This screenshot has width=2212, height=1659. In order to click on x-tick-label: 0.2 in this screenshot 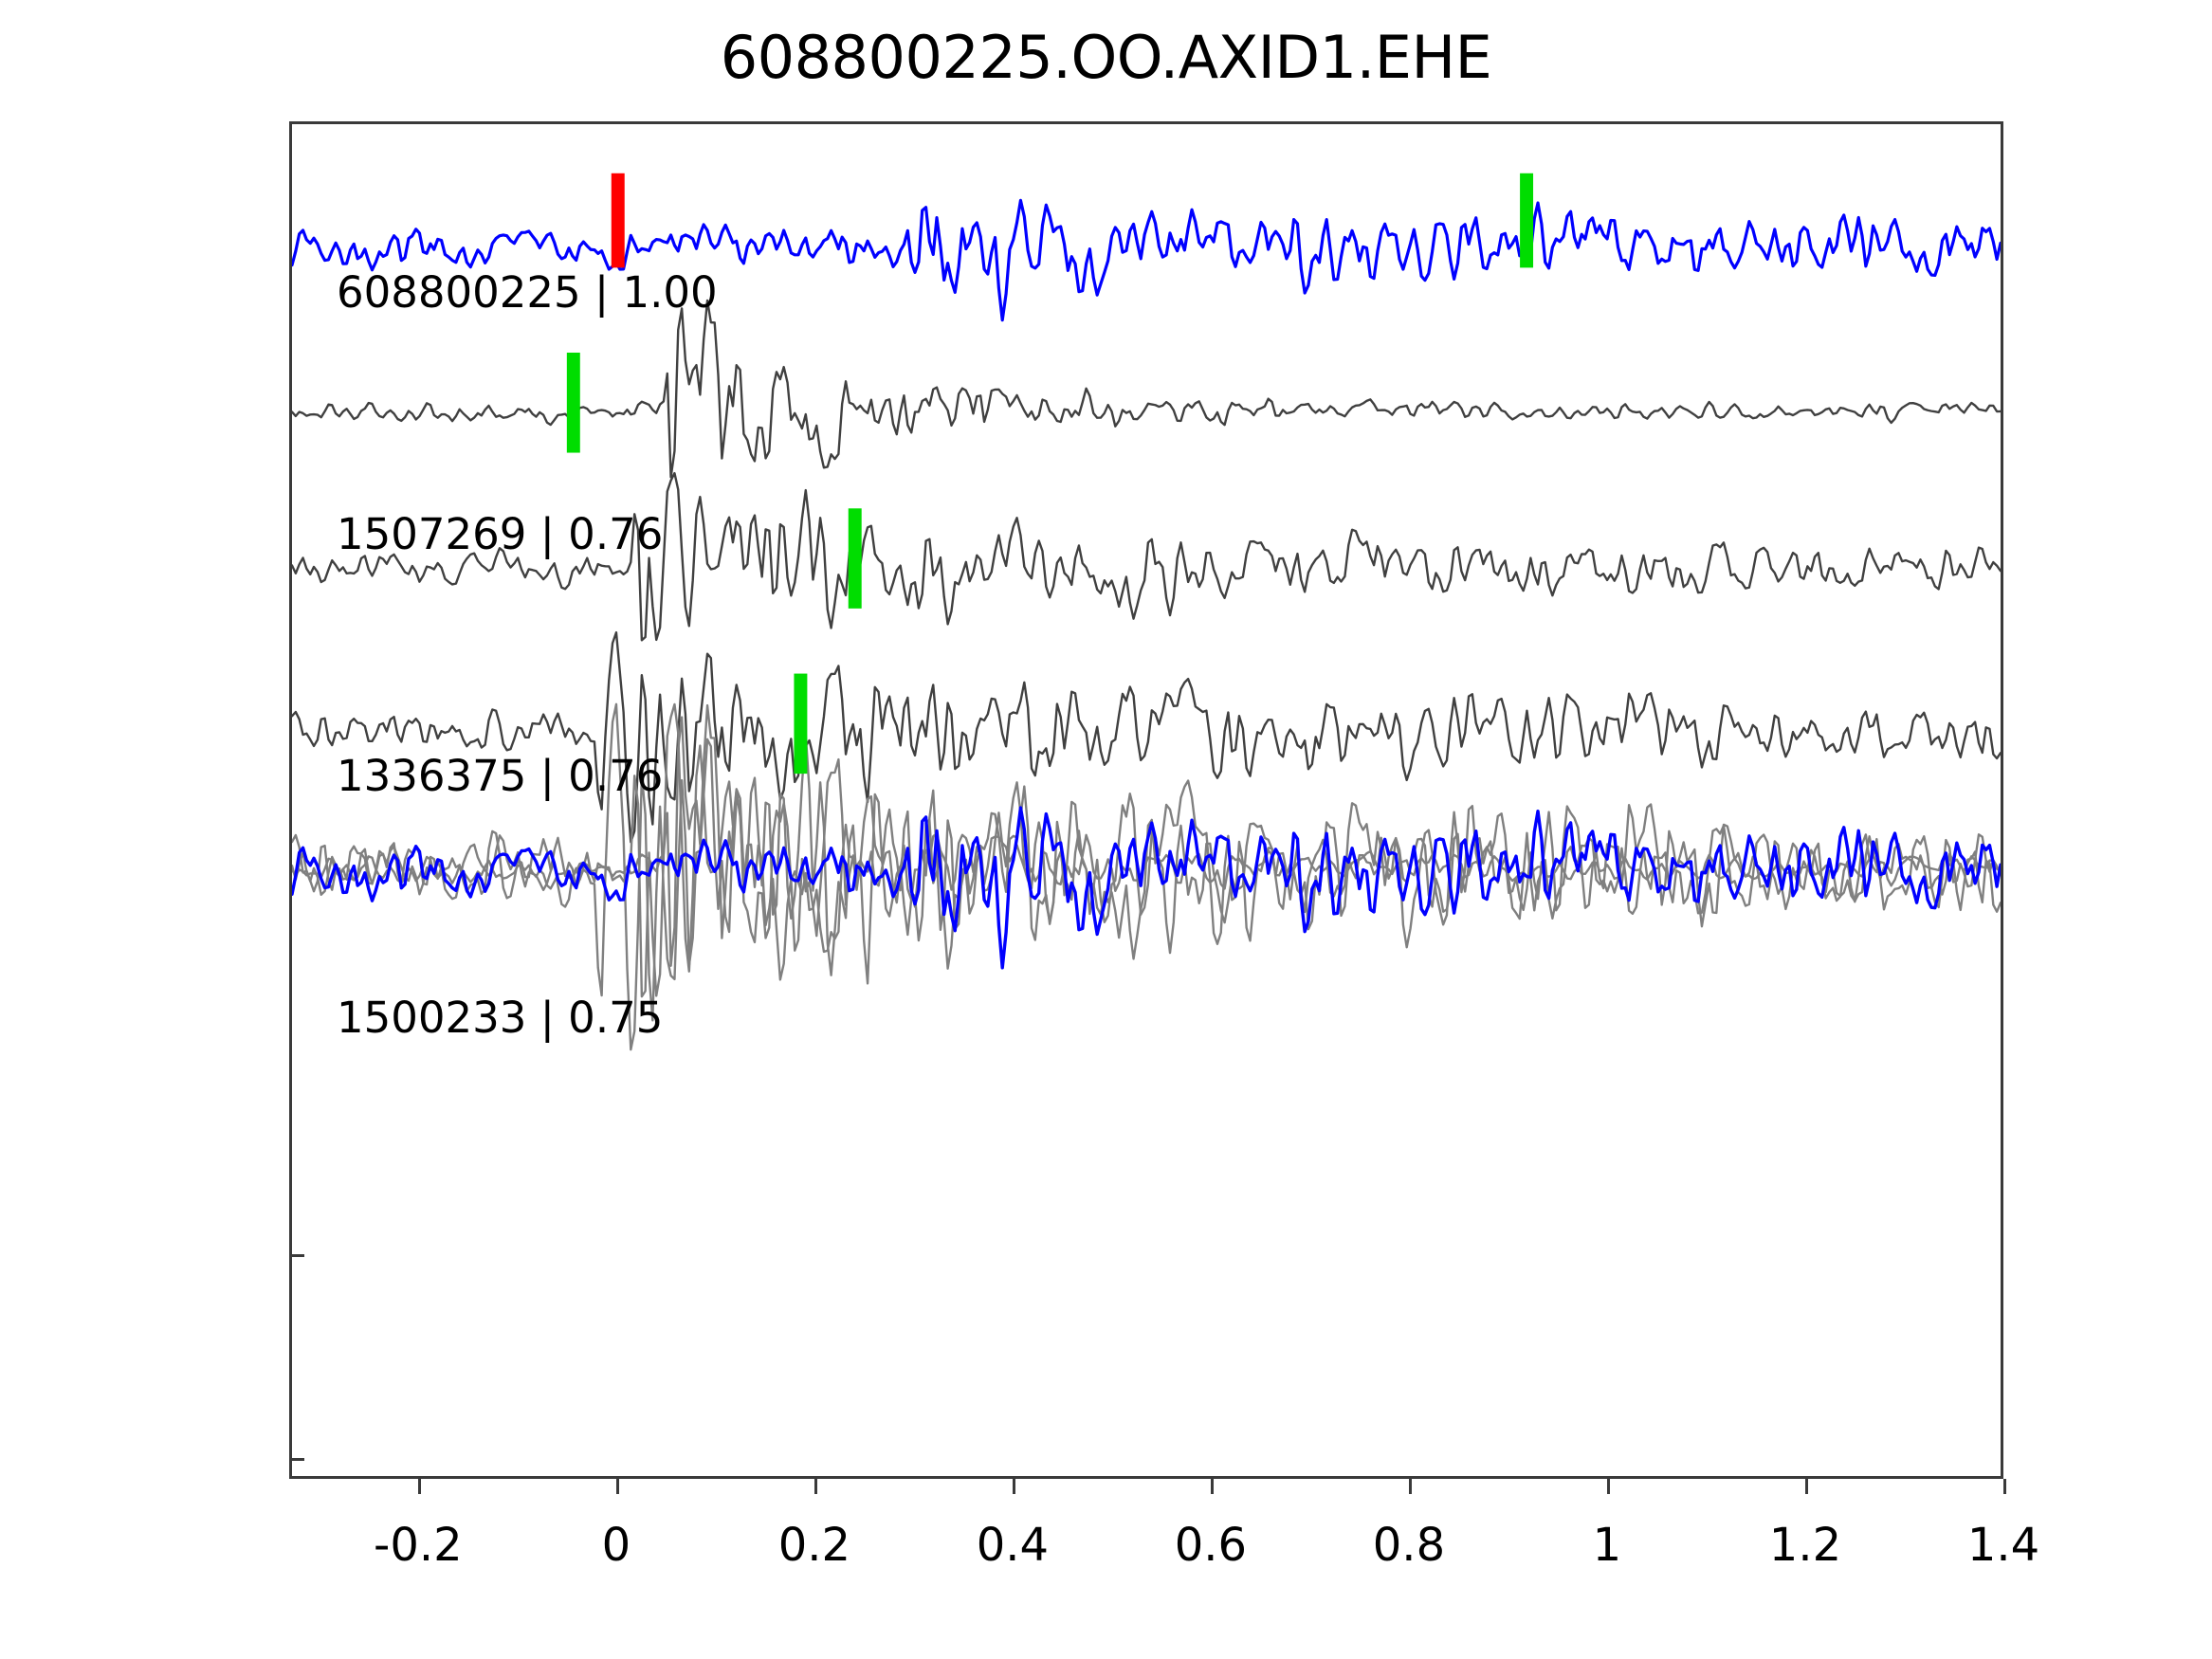, I will do `click(814, 1545)`.